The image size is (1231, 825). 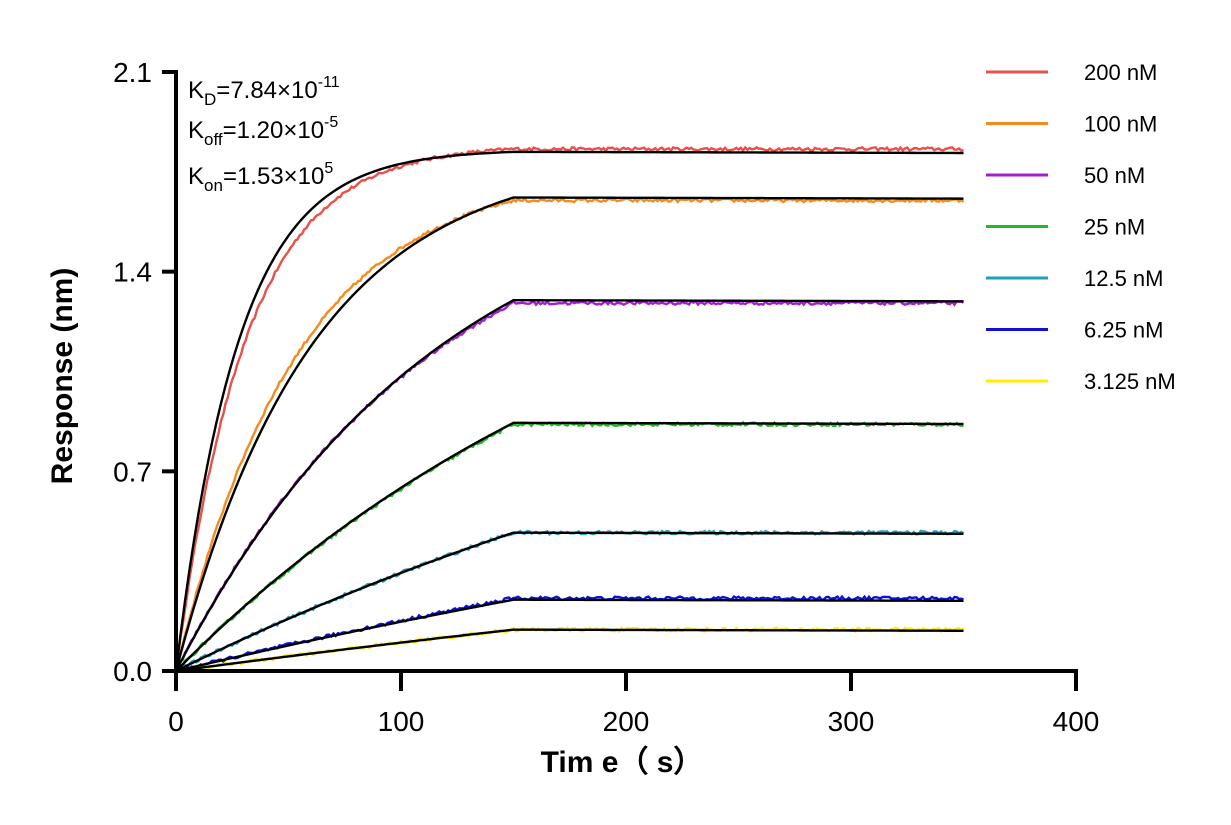 What do you see at coordinates (1124, 278) in the screenshot?
I see `legend-label: 12.5 nM` at bounding box center [1124, 278].